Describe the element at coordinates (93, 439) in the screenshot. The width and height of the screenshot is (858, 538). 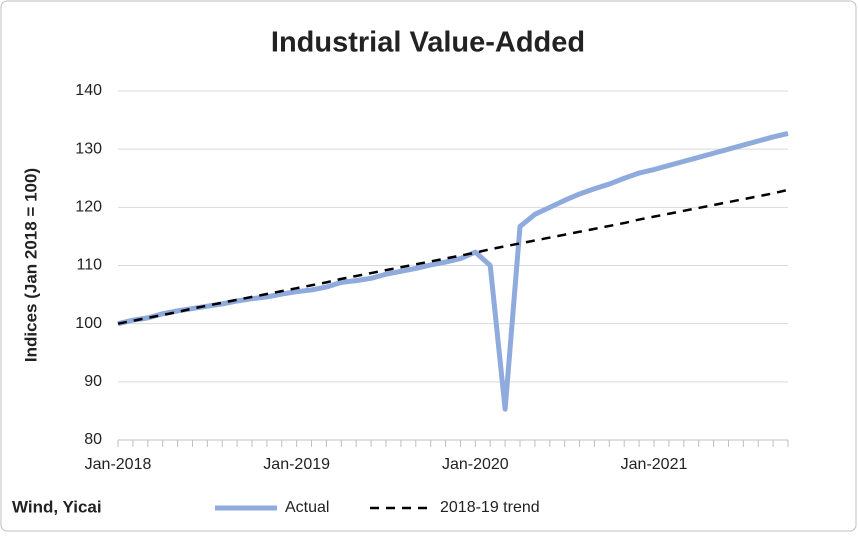
I see `y-tick-label: 80` at that location.